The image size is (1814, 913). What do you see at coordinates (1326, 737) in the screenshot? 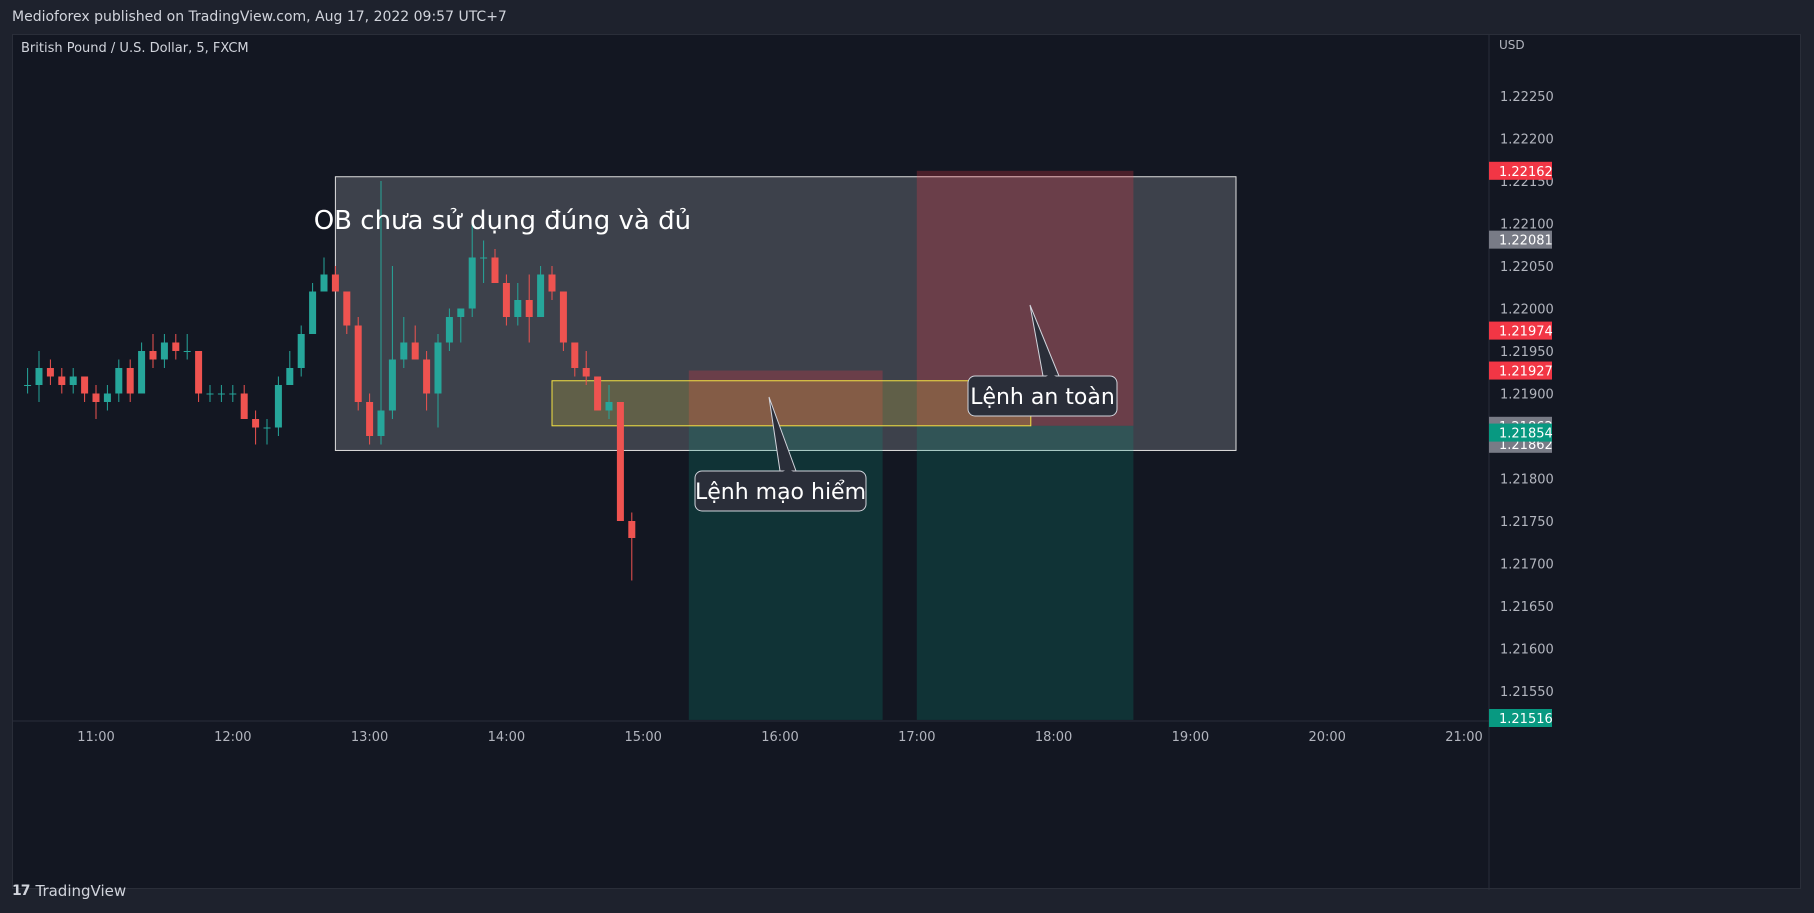
I see `time-tick-label: 20:00` at bounding box center [1326, 737].